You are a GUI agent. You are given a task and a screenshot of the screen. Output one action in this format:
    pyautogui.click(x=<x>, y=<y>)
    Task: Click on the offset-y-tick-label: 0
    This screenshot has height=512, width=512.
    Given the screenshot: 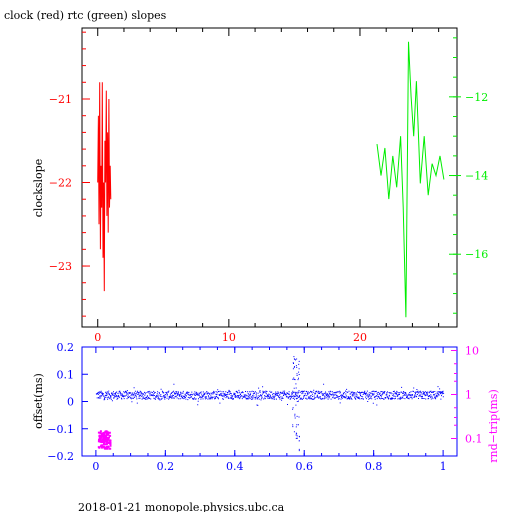 What is the action you would take?
    pyautogui.click(x=70, y=402)
    